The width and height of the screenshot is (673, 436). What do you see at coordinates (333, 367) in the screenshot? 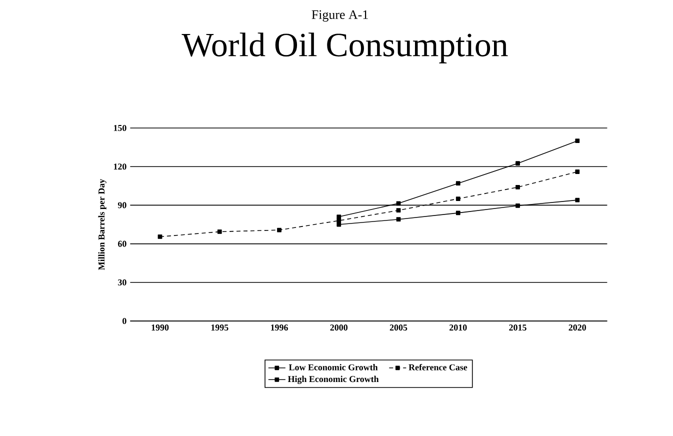
I see `legend-label: Low Economic Growth` at bounding box center [333, 367].